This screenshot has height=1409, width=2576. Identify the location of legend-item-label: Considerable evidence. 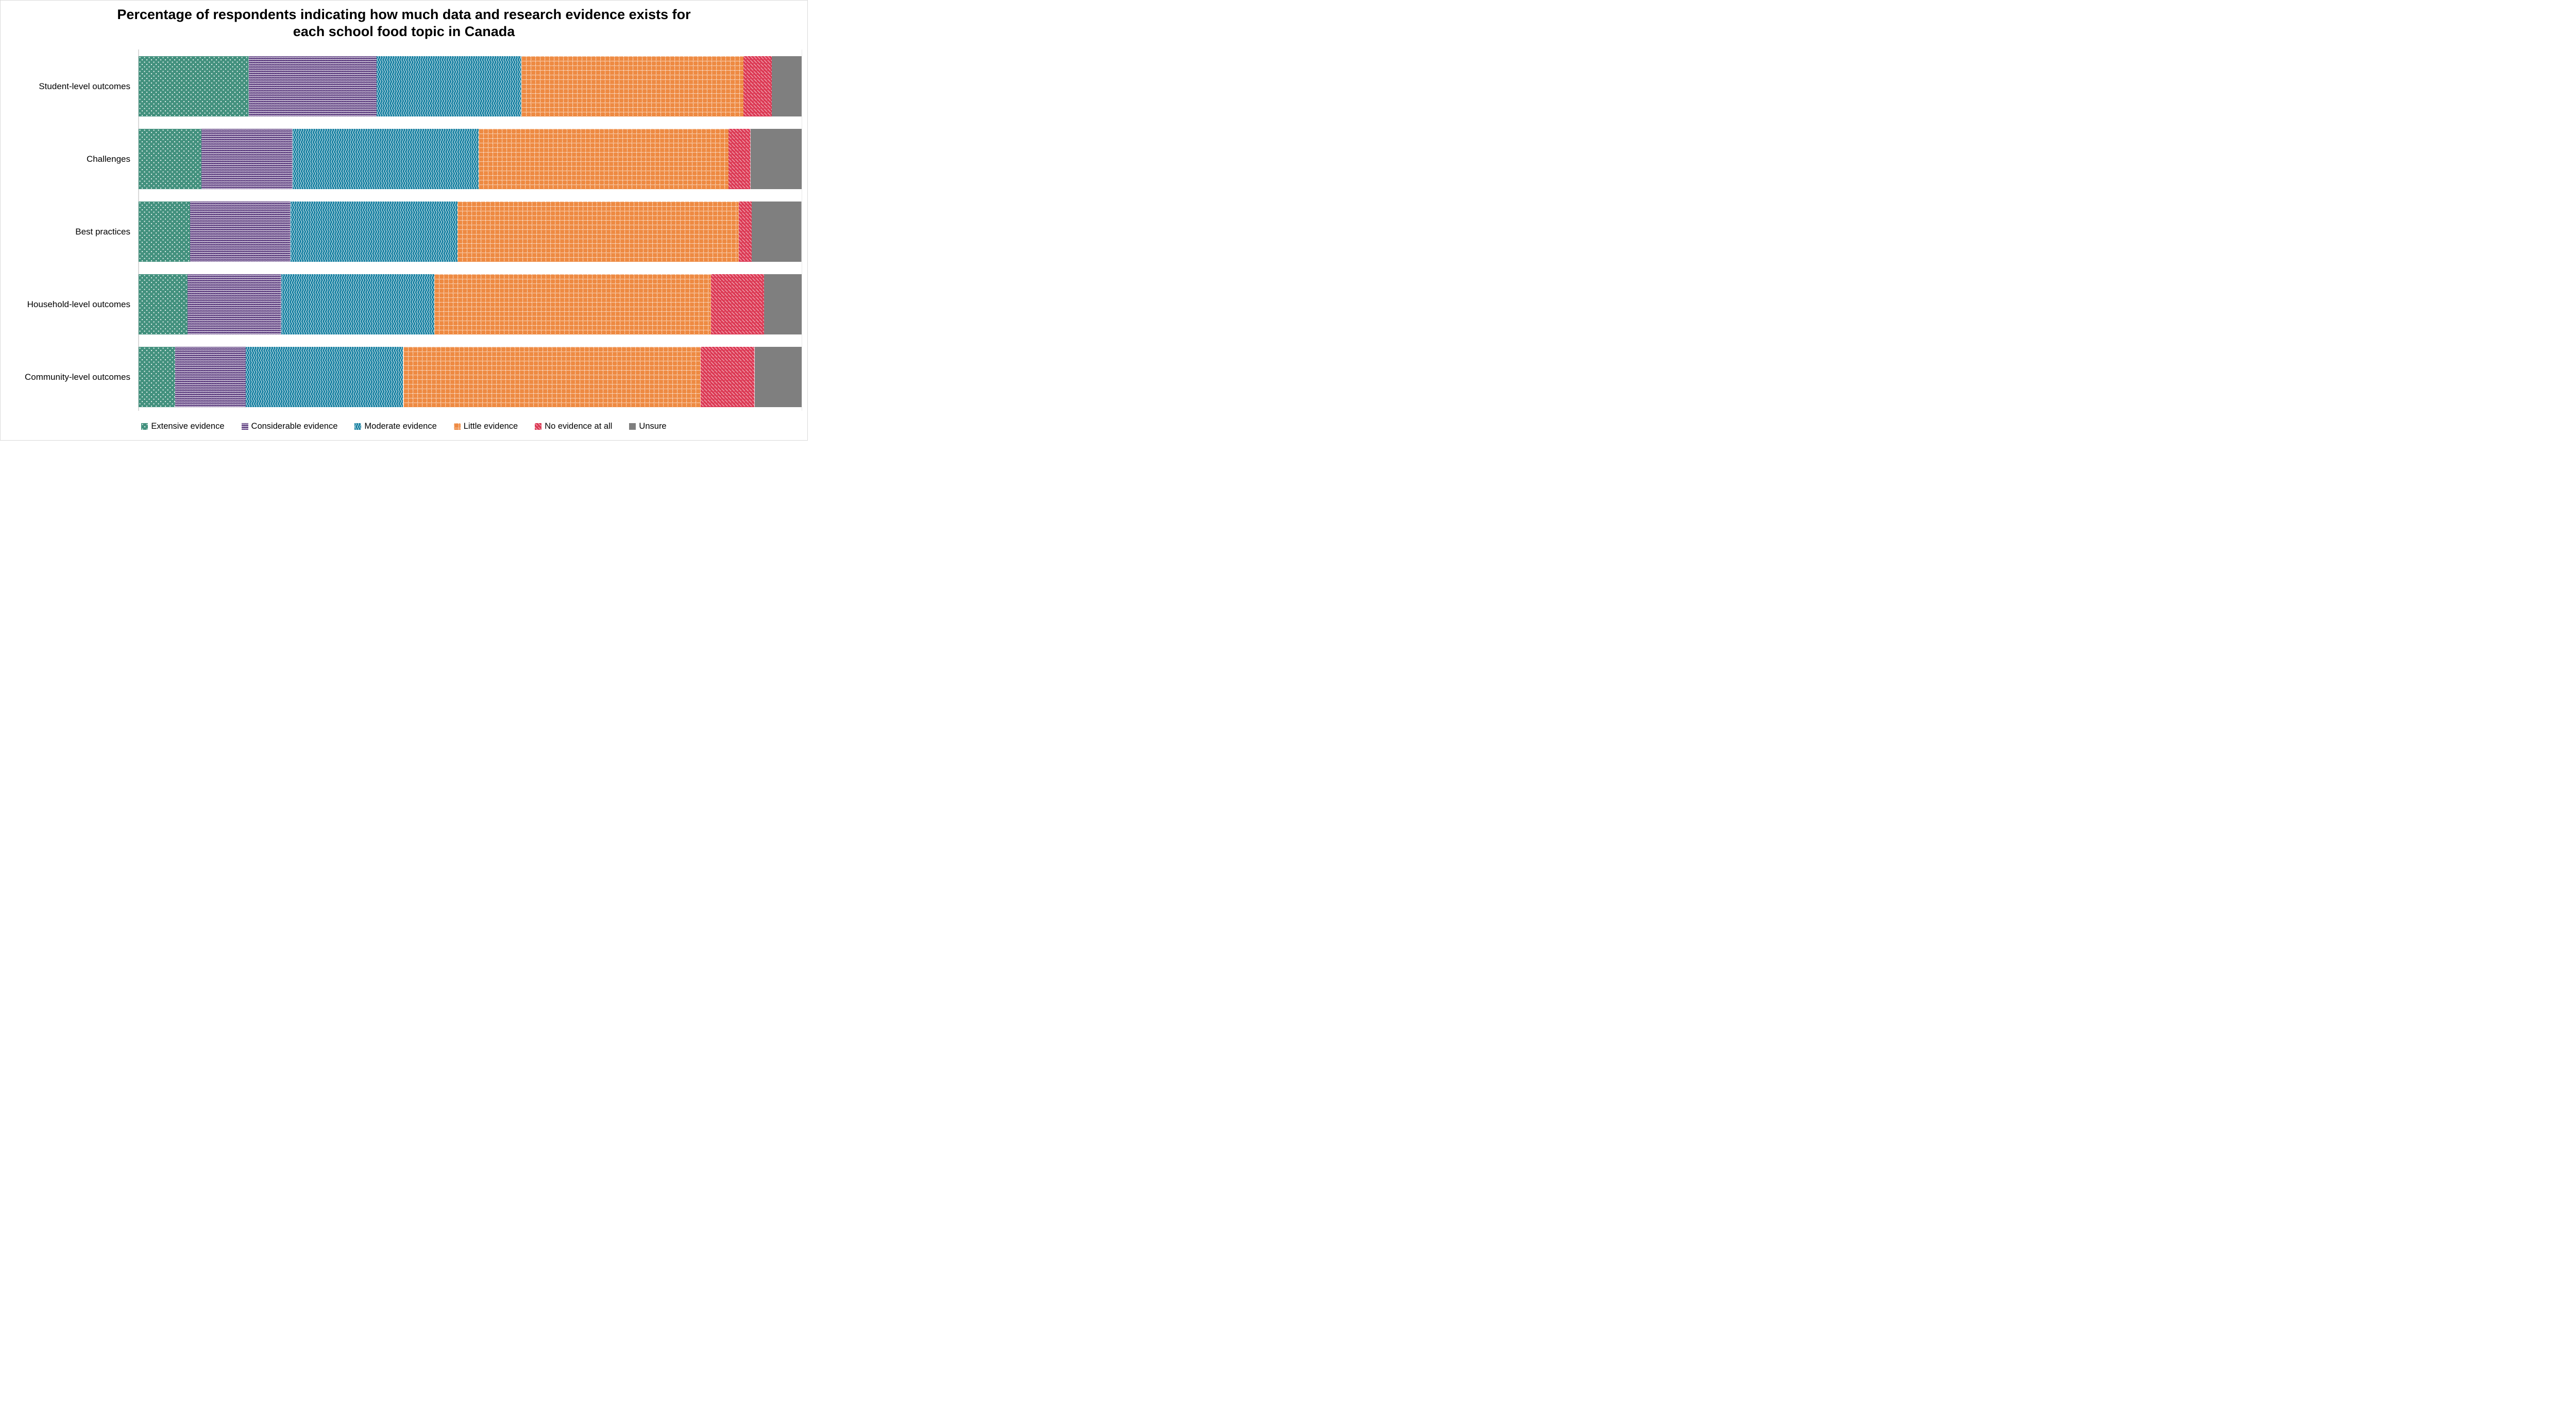
(294, 426).